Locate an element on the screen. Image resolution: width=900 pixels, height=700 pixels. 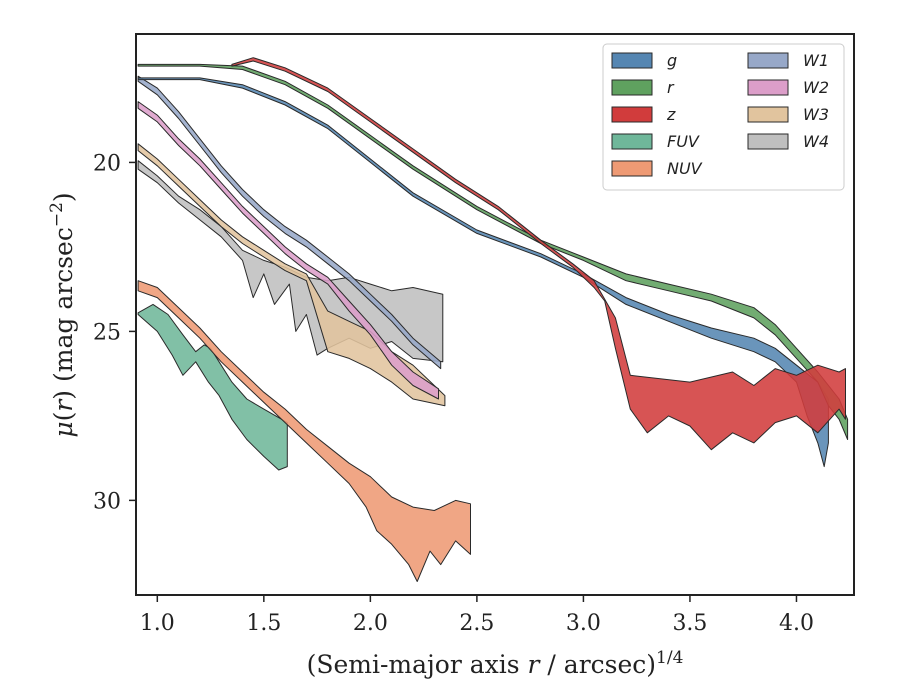
legend-label-w2: W2 is located at coordinates (816, 87).